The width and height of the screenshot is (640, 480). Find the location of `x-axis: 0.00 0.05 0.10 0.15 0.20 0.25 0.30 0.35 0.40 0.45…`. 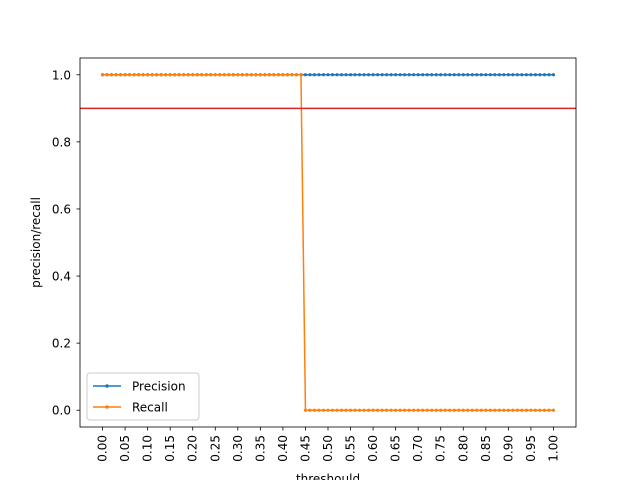

x-axis: 0.00 0.05 0.10 0.15 0.20 0.25 0.30 0.35 0.40 0.45… is located at coordinates (328, 444).